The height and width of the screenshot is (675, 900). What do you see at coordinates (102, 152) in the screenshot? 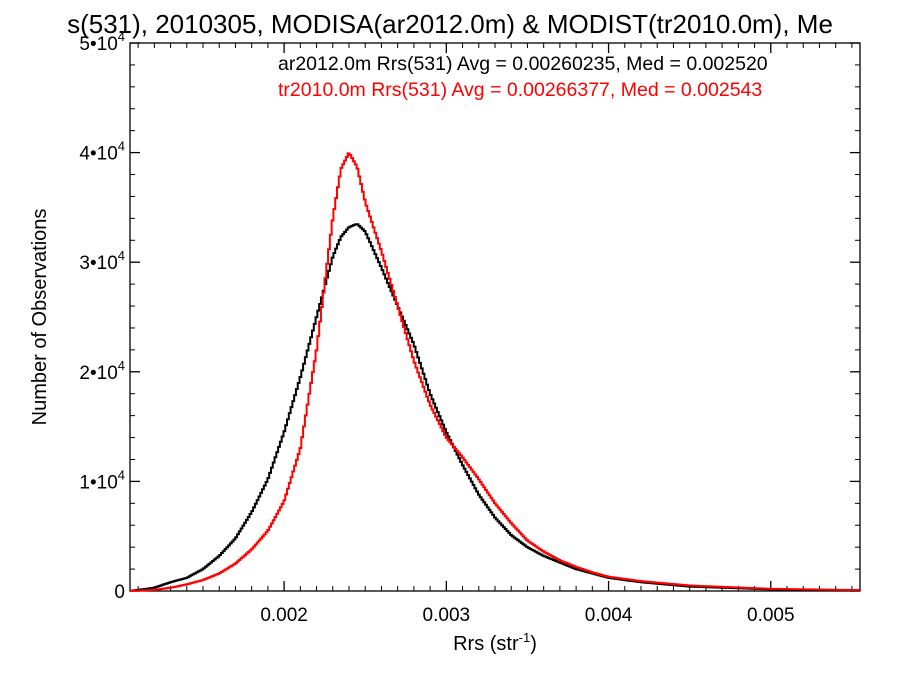
I see `y-tick-label: 4•104` at bounding box center [102, 152].